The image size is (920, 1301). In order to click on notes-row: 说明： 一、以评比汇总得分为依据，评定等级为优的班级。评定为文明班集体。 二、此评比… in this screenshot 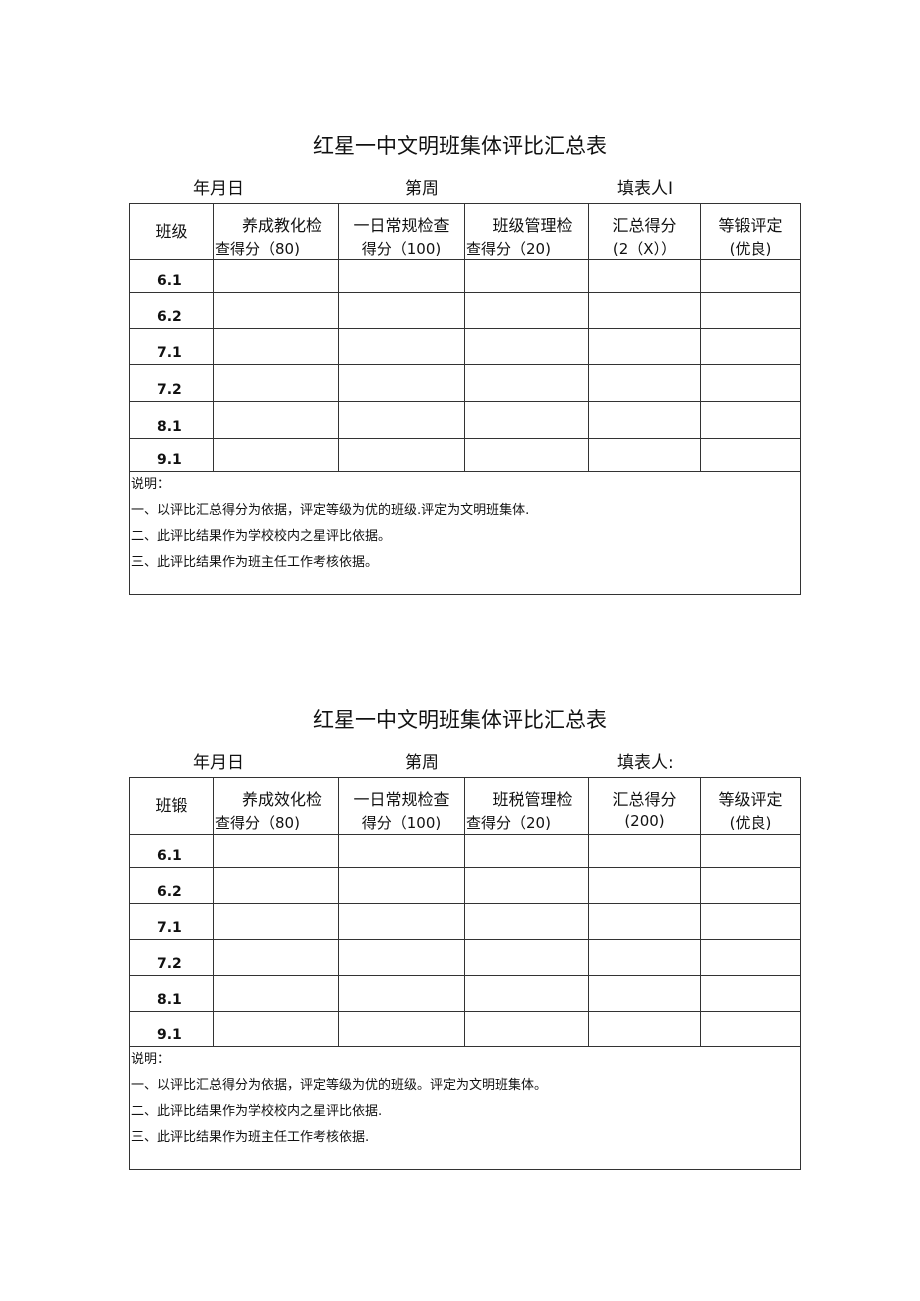, I will do `click(465, 1108)`.